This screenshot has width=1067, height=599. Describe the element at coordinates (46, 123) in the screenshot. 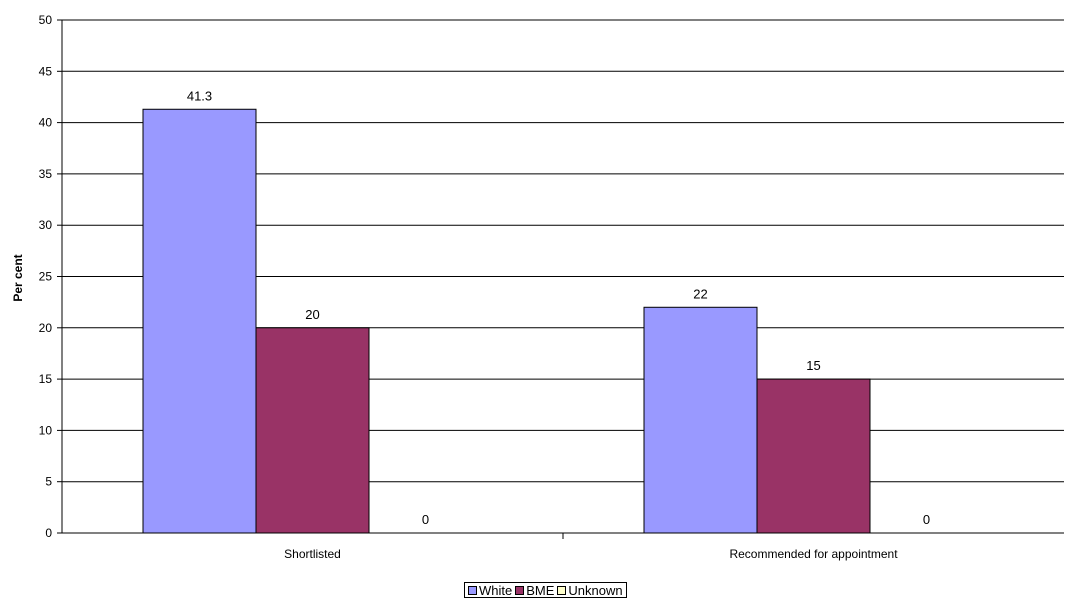

I see `y-tick-label: 40` at that location.